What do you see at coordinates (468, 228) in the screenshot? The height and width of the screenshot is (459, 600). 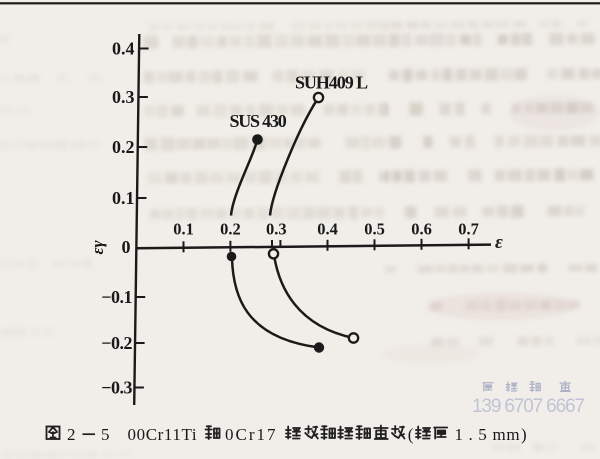 I see `svg-text: 0.7` at bounding box center [468, 228].